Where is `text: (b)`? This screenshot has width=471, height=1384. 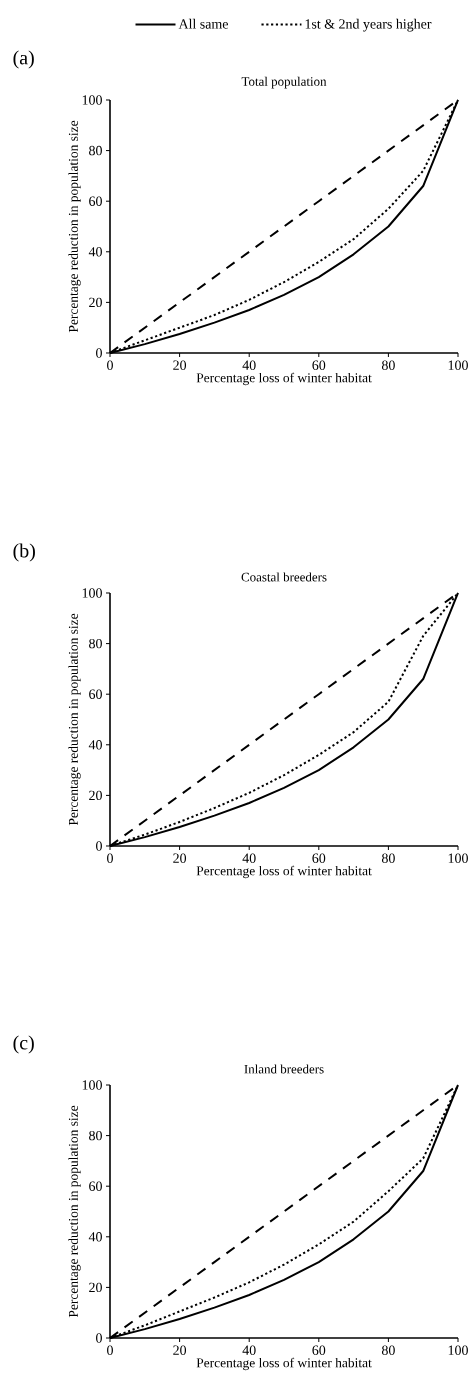 text: (b) is located at coordinates (24, 552).